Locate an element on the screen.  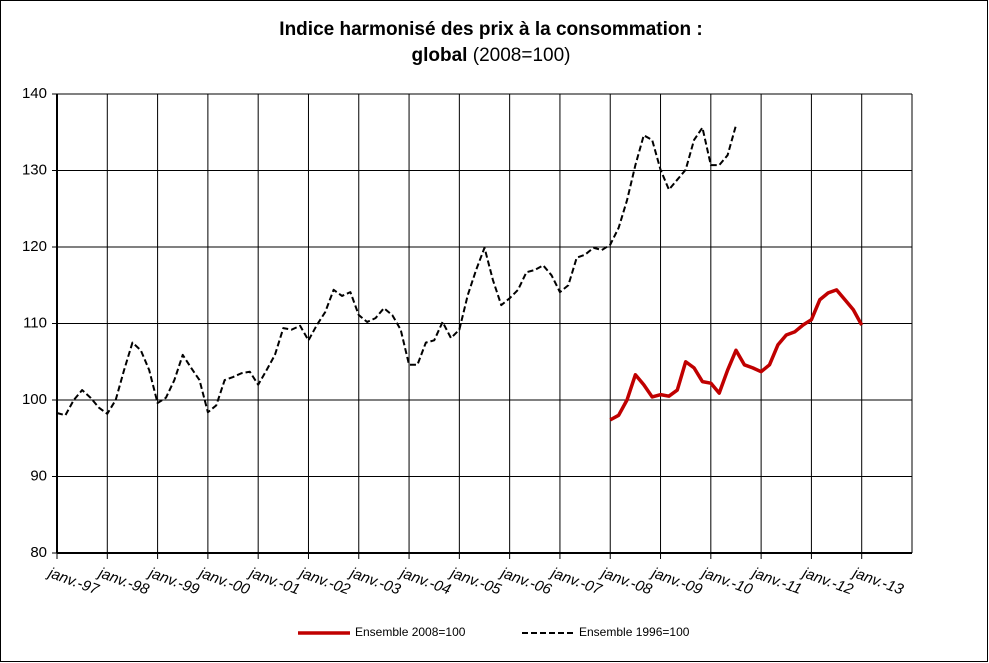
legend-label: Ensemble 2008=100 is located at coordinates (410, 632).